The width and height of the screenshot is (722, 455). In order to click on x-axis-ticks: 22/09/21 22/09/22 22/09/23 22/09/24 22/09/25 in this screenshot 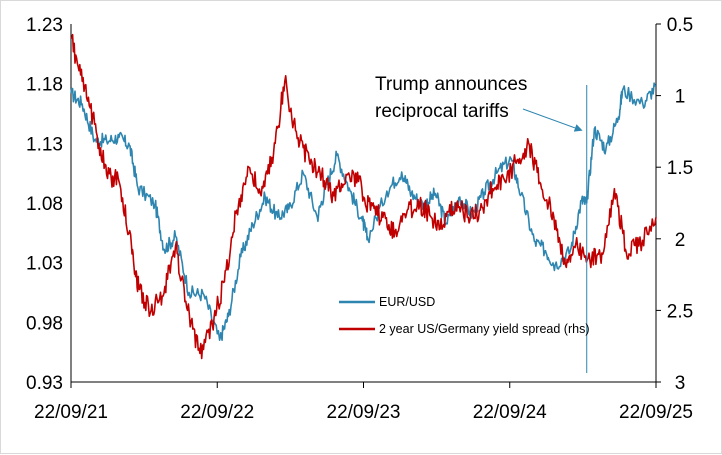, I will do `click(363, 402)`.